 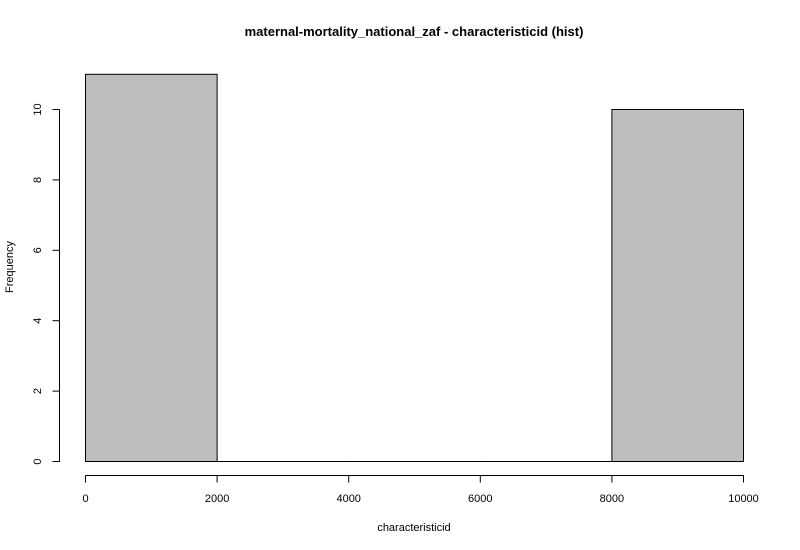 What do you see at coordinates (38, 250) in the screenshot?
I see `y-tick-label-6: 6` at bounding box center [38, 250].